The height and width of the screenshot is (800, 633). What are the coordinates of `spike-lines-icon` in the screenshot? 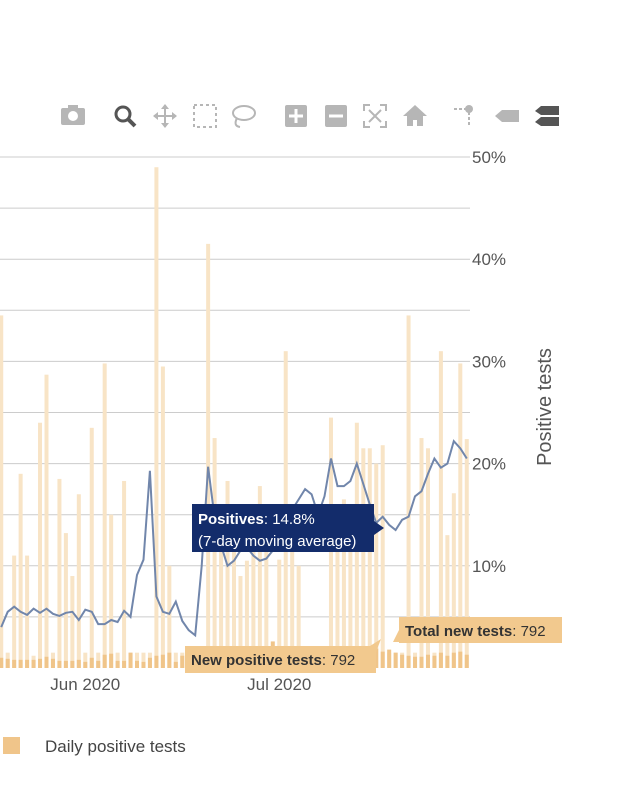 It's located at (463, 115).